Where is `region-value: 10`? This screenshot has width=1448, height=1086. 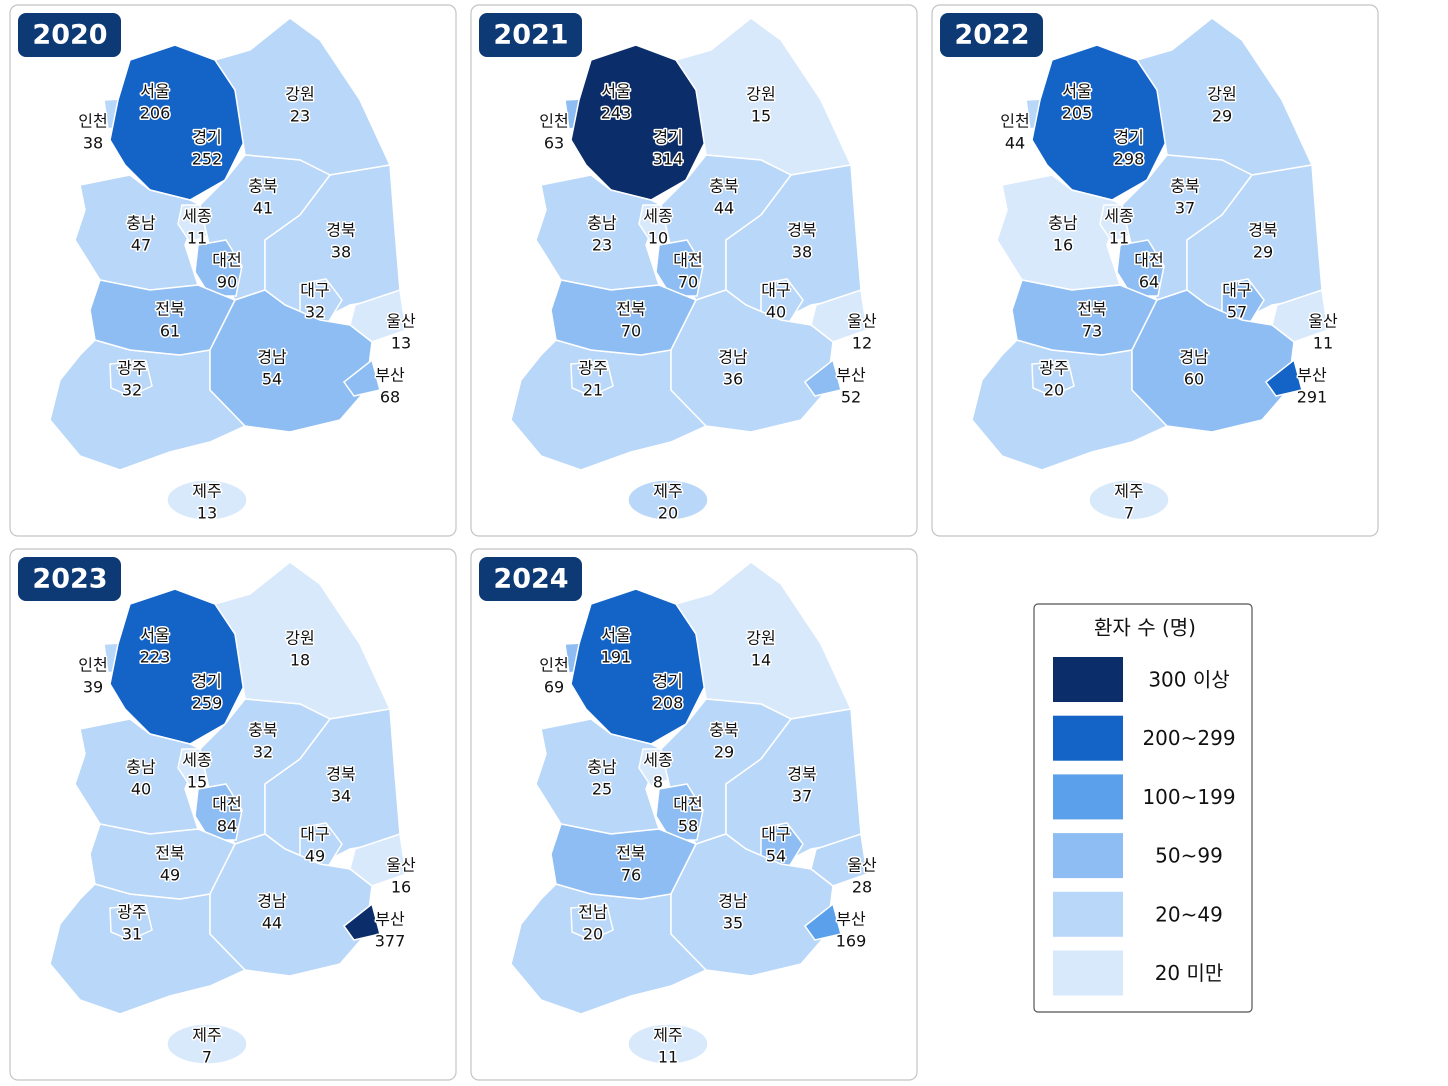 region-value: 10 is located at coordinates (658, 238).